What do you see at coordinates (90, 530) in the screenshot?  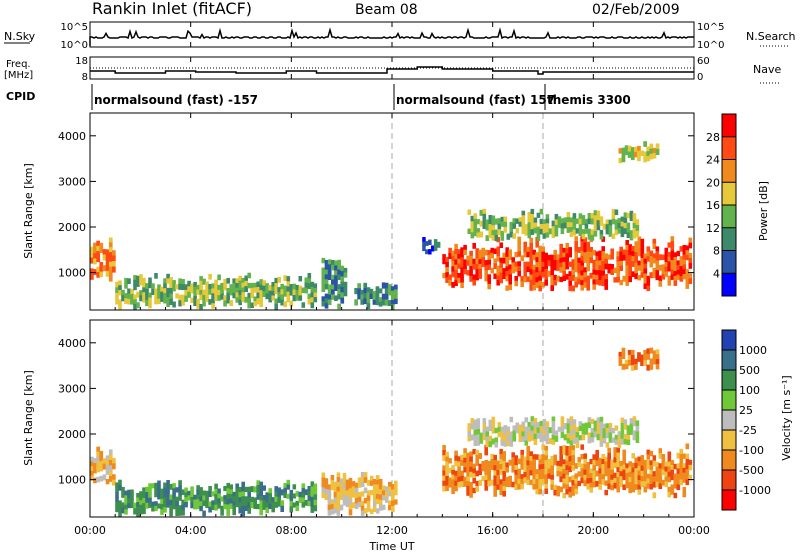 I see `x-tick-label: 00:00` at bounding box center [90, 530].